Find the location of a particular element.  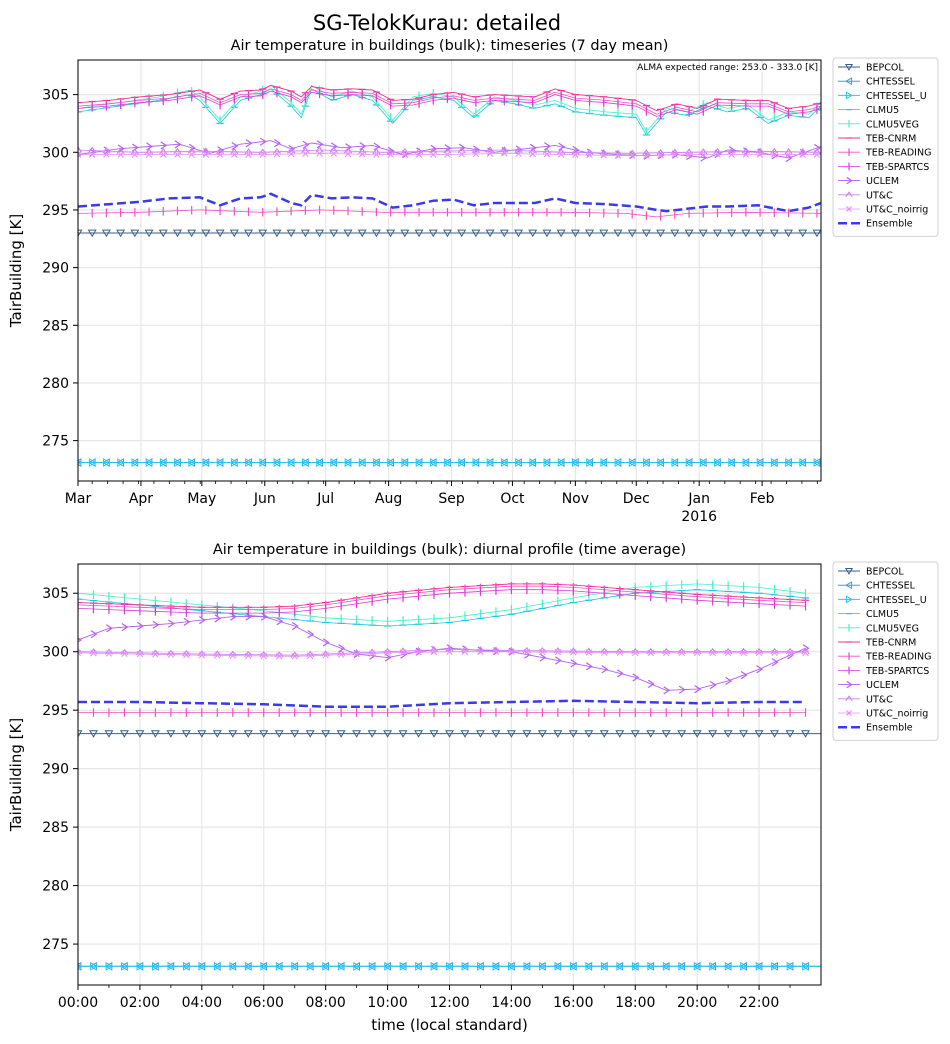

series-chtessel-u is located at coordinates (449, 463).